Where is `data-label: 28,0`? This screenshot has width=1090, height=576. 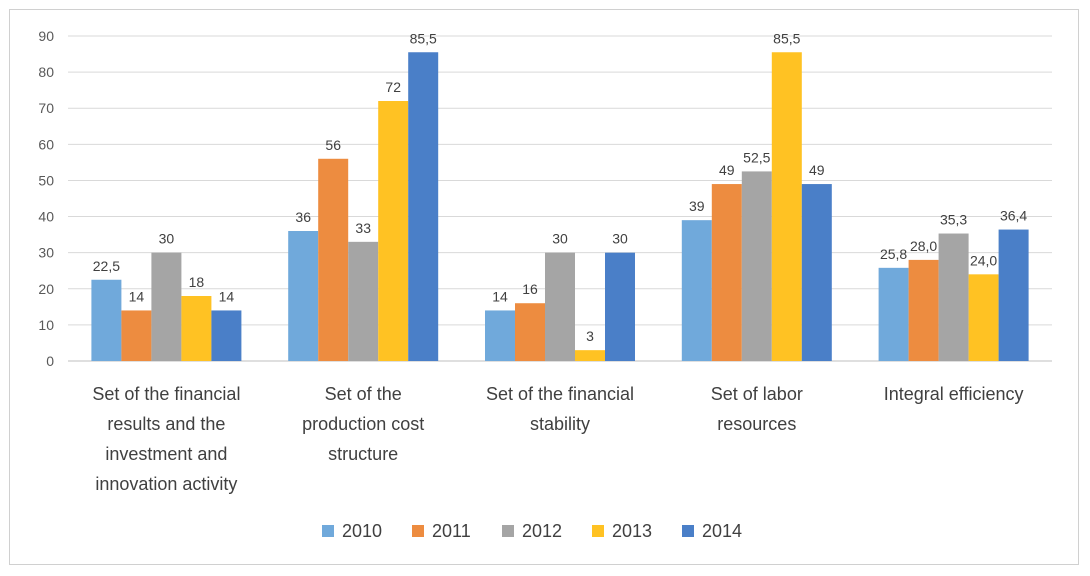 data-label: 28,0 is located at coordinates (923, 246).